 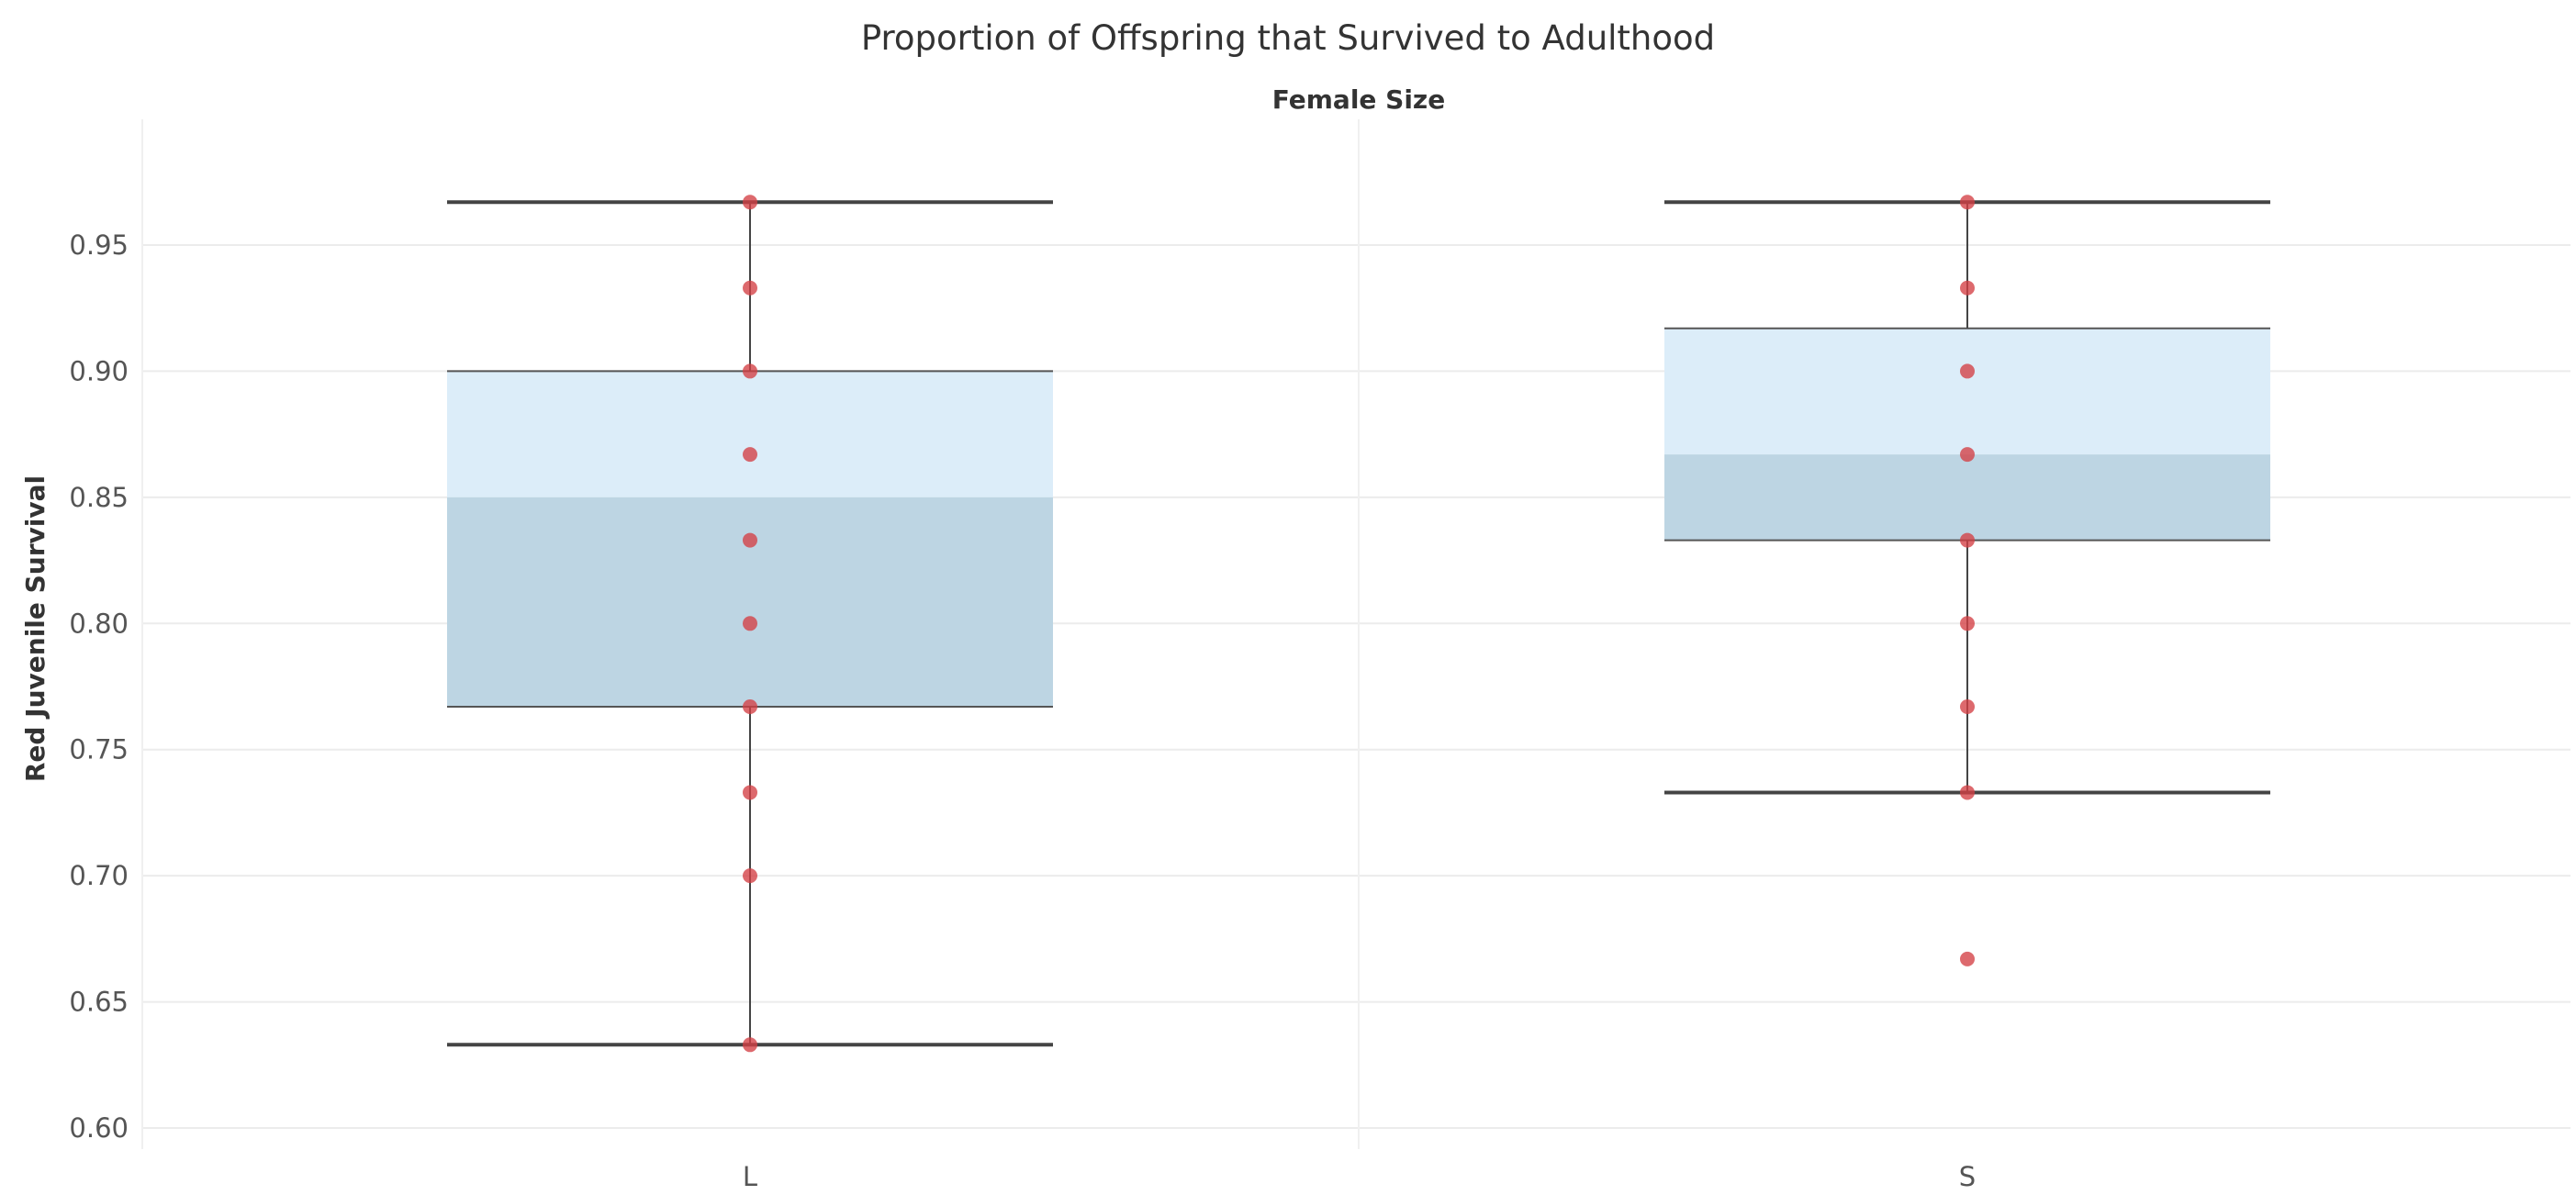 I want to click on facet-label: Female Size, so click(x=1358, y=99).